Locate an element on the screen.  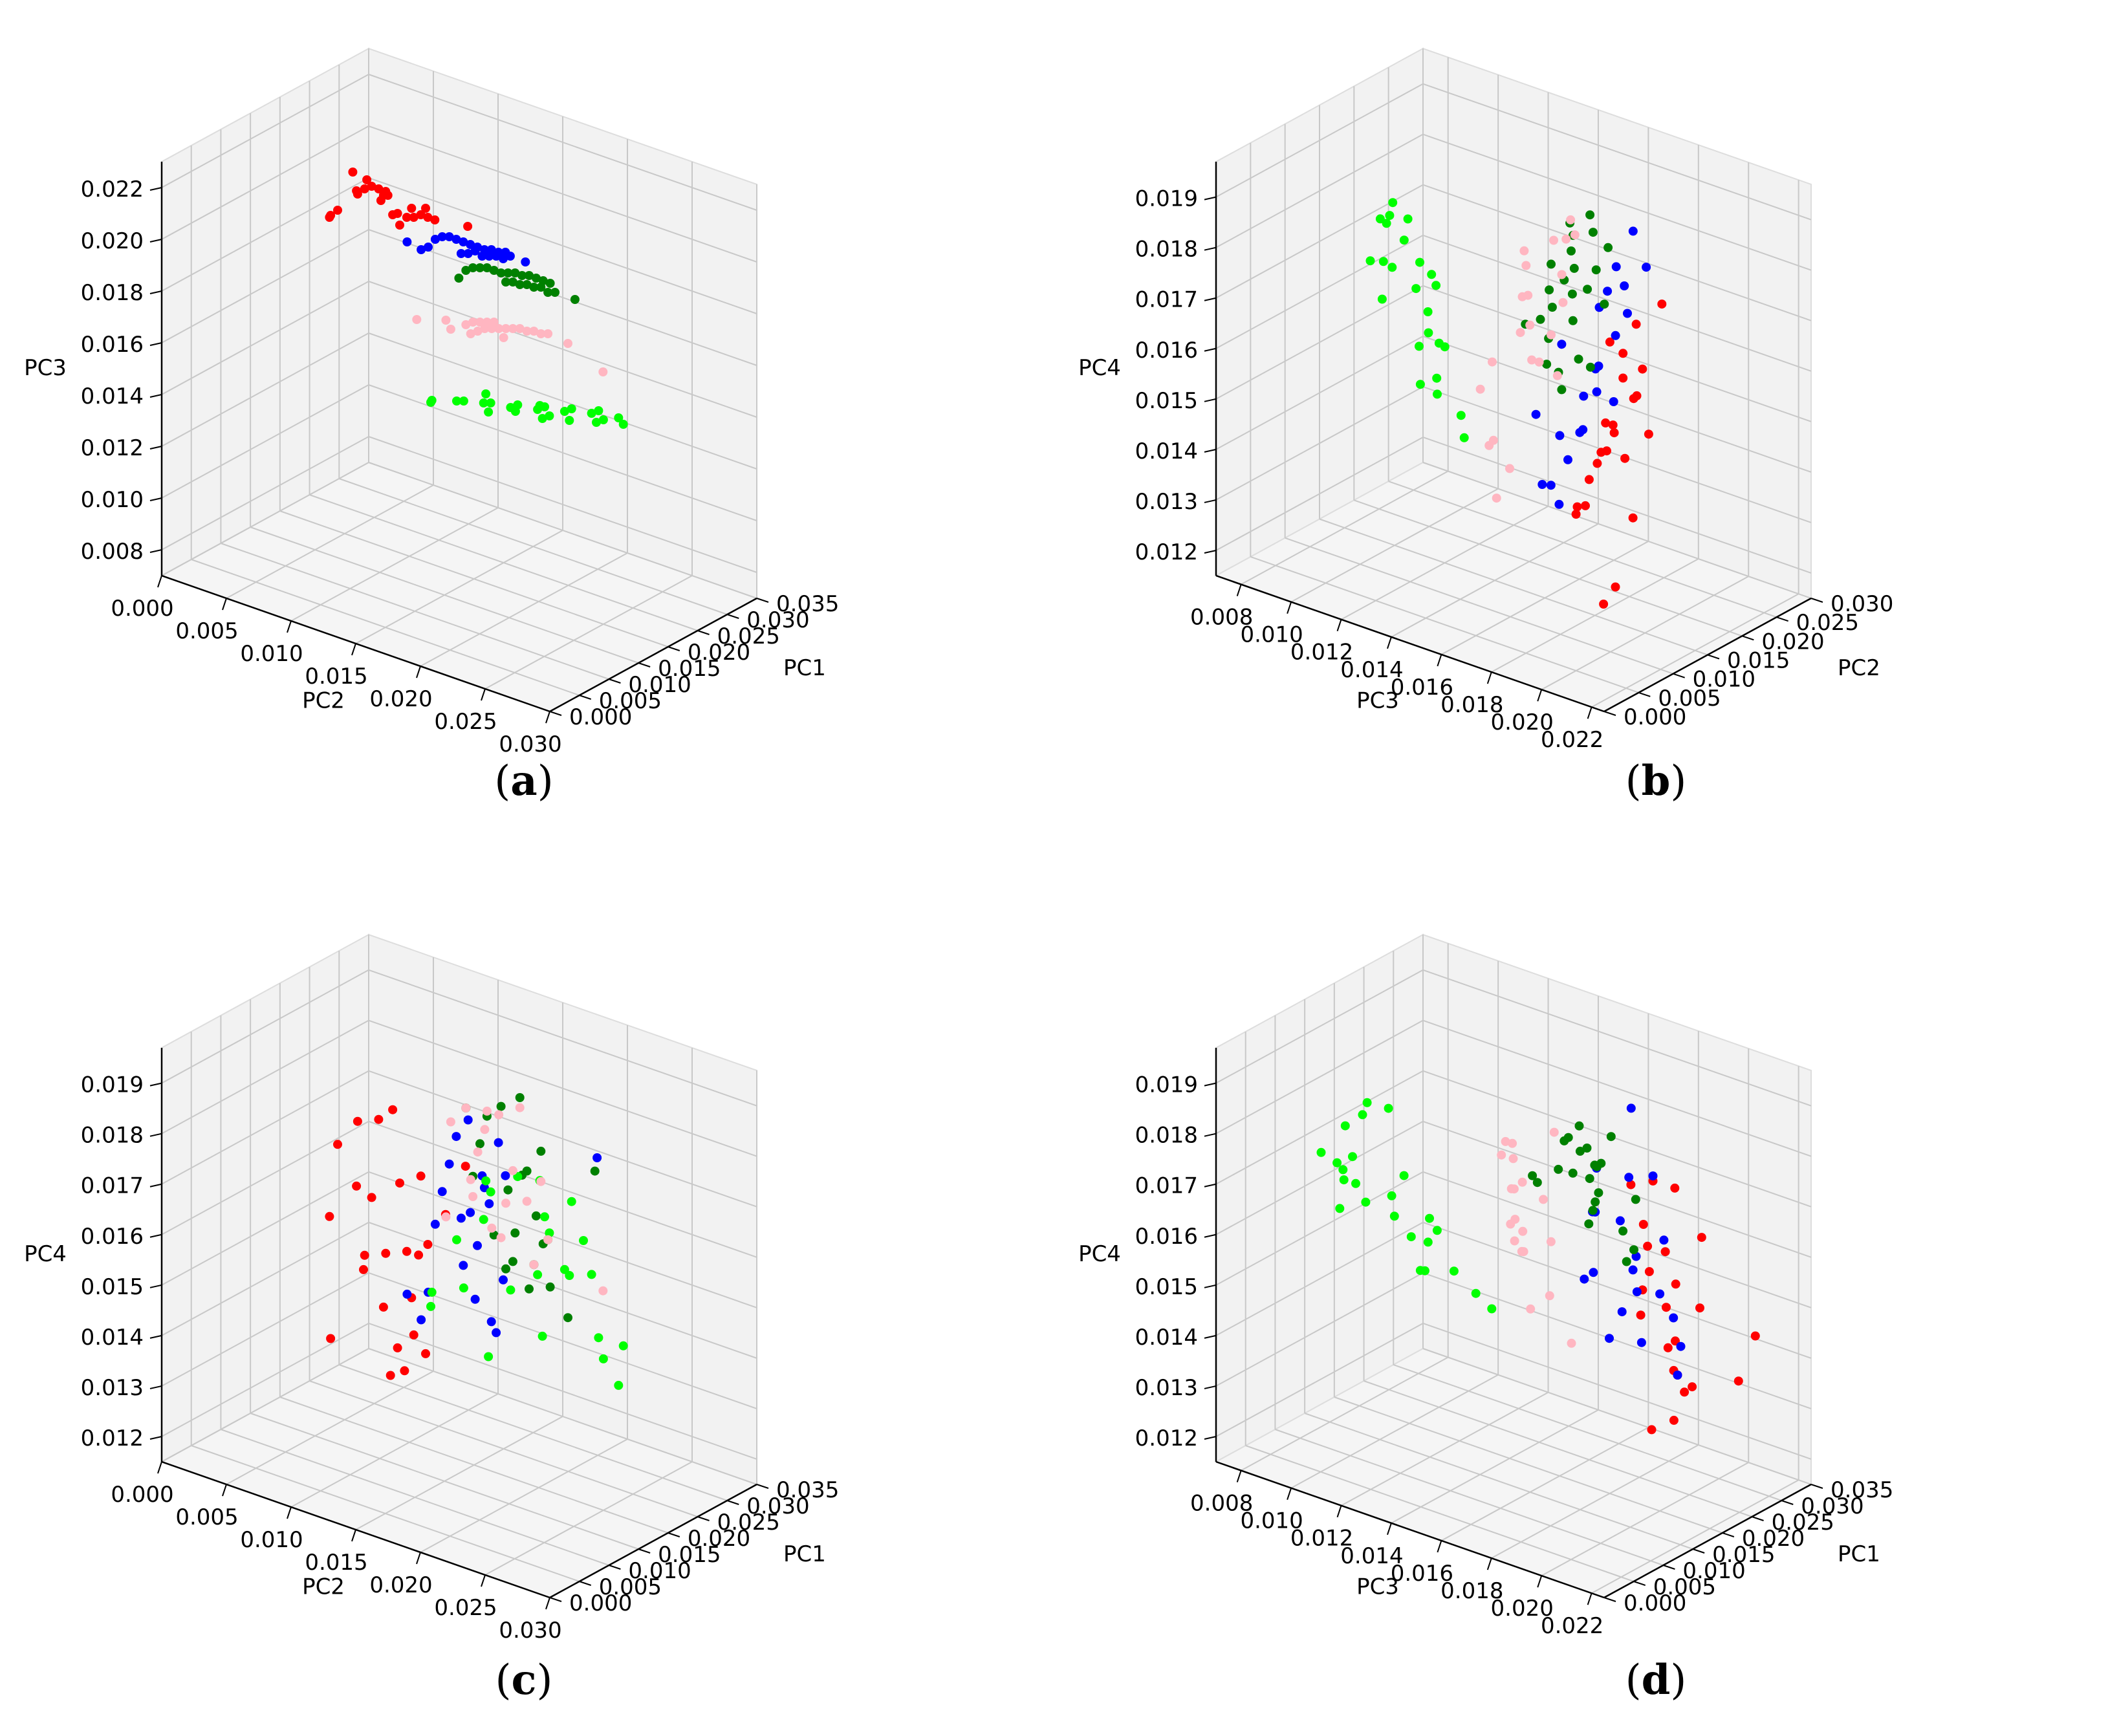
x-tick-label: 0.030 is located at coordinates (1832, 1506).